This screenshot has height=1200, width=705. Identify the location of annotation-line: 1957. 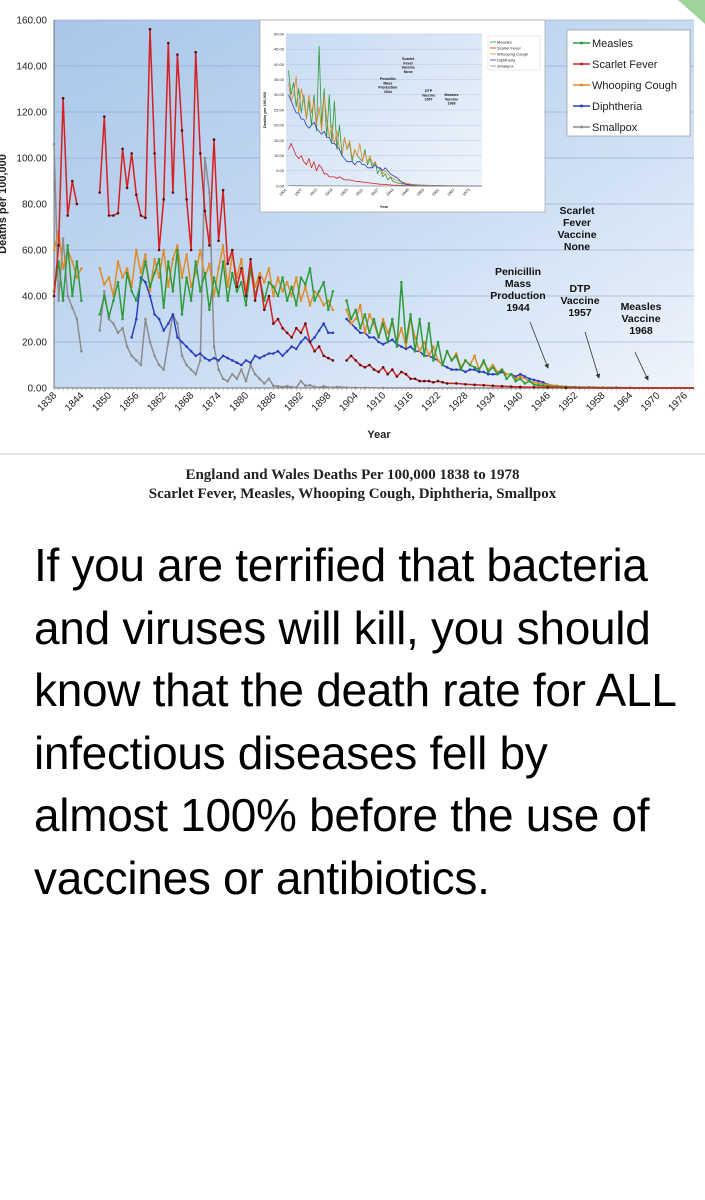
(580, 313).